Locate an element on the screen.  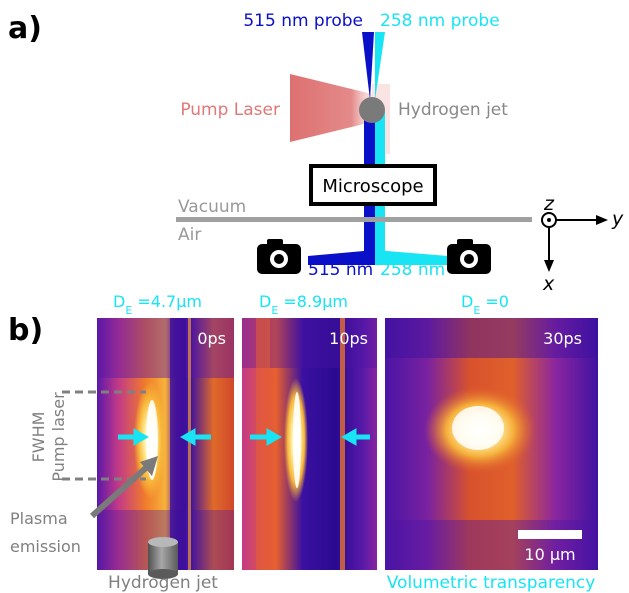
hydrogen-jet-sphere is located at coordinates (372, 110).